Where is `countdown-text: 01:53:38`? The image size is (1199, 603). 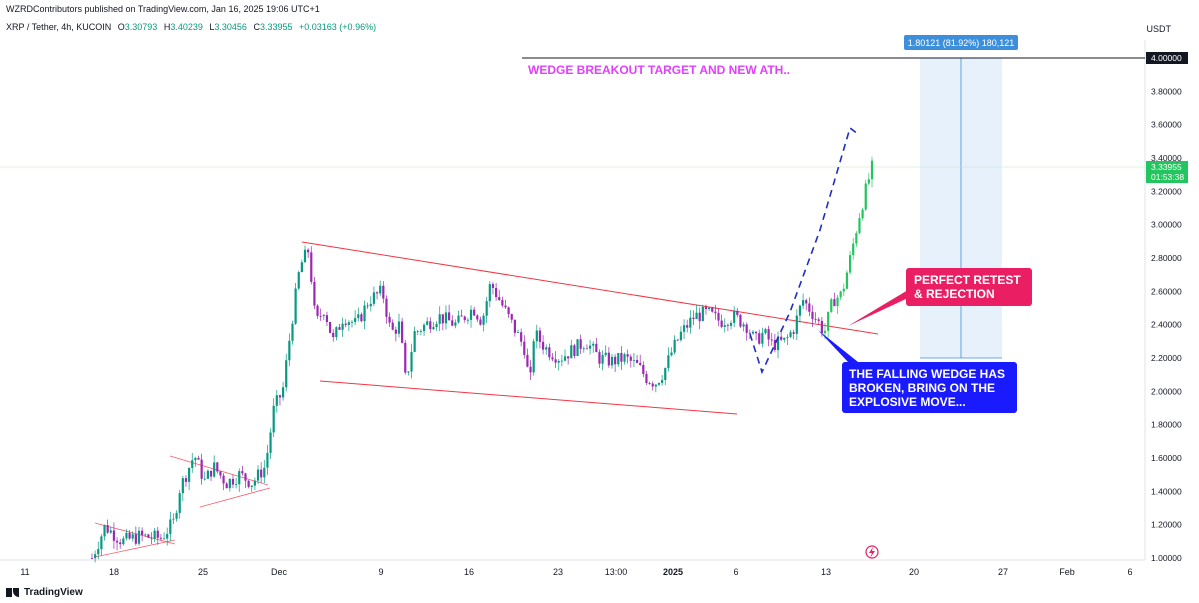 countdown-text: 01:53:38 is located at coordinates (1167, 177).